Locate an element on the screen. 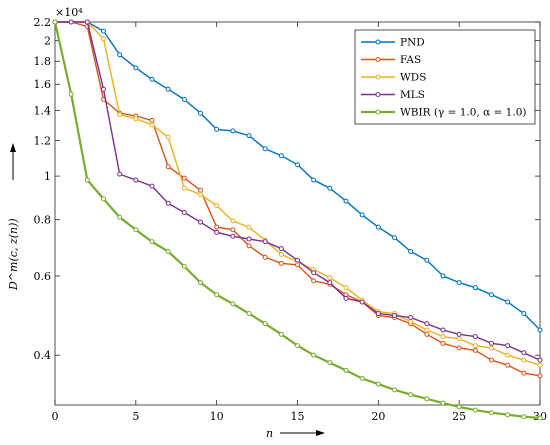 The height and width of the screenshot is (445, 550). x-tick-label: 15 is located at coordinates (298, 416).